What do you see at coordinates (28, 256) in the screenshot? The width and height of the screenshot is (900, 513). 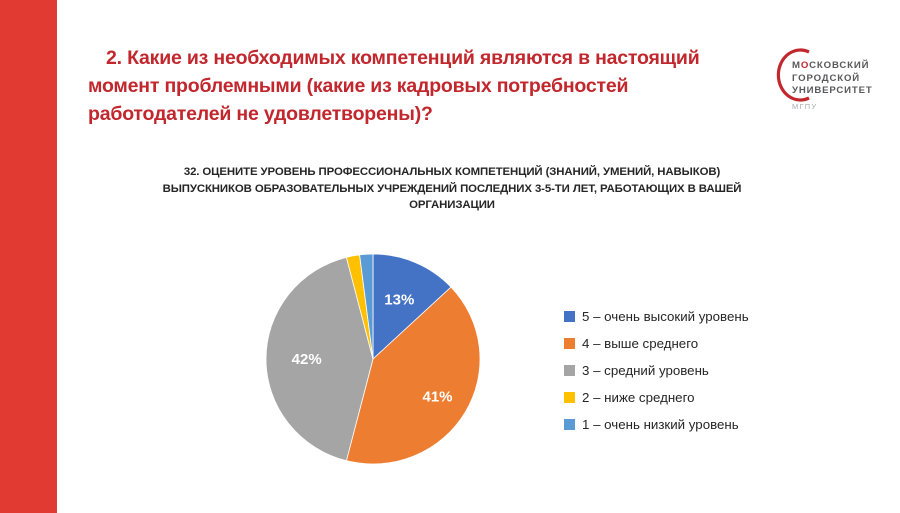 I see `left-accent-bar` at bounding box center [28, 256].